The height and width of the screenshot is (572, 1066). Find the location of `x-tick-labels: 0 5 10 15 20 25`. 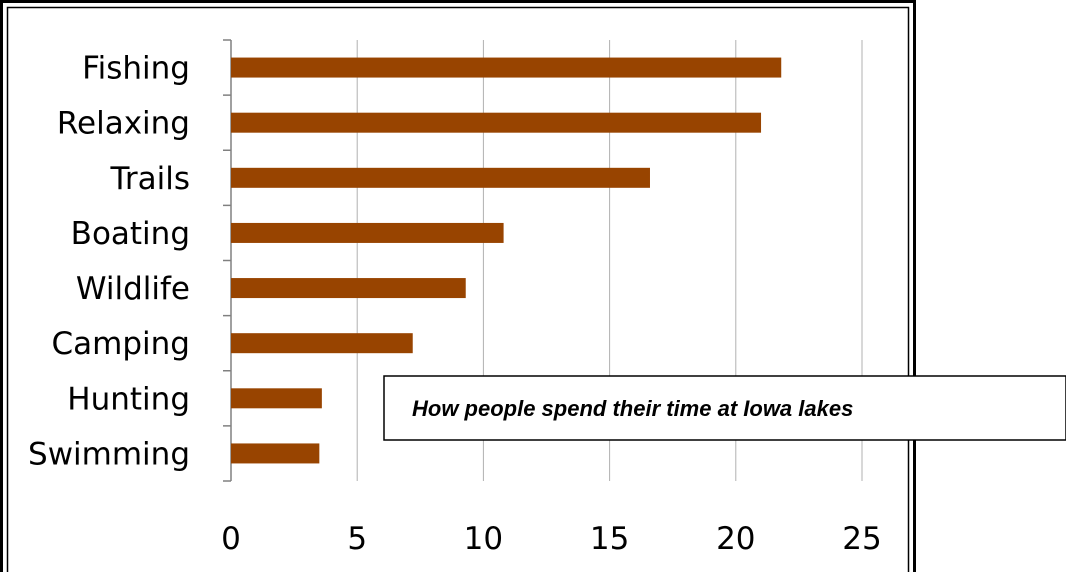

x-tick-labels: 0 5 10 15 20 25 is located at coordinates (551, 539).